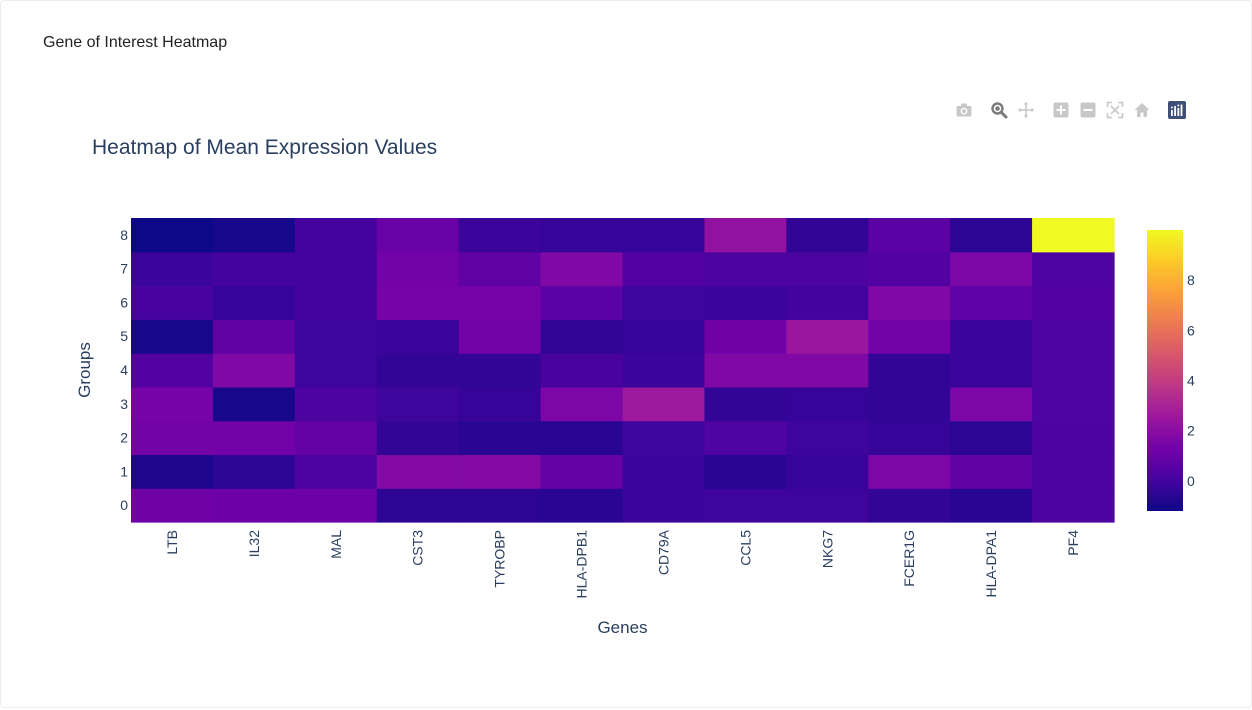  What do you see at coordinates (1026, 110) in the screenshot?
I see `pan-icon` at bounding box center [1026, 110].